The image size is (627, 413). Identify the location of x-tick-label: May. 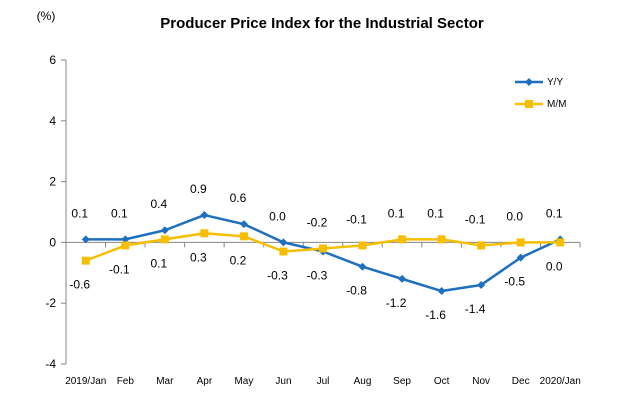
(243, 381).